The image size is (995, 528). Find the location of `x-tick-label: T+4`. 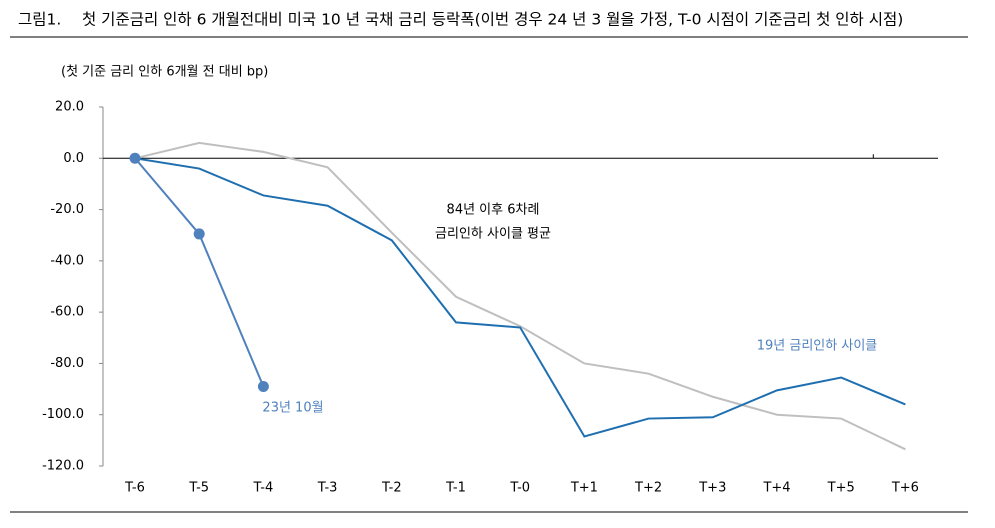

x-tick-label: T+4 is located at coordinates (776, 488).